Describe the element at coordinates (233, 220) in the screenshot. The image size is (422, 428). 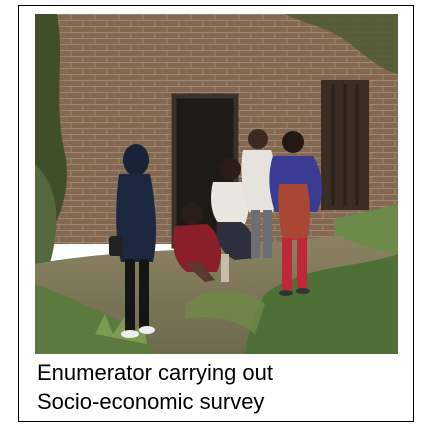
I see `person-sitting-white` at that location.